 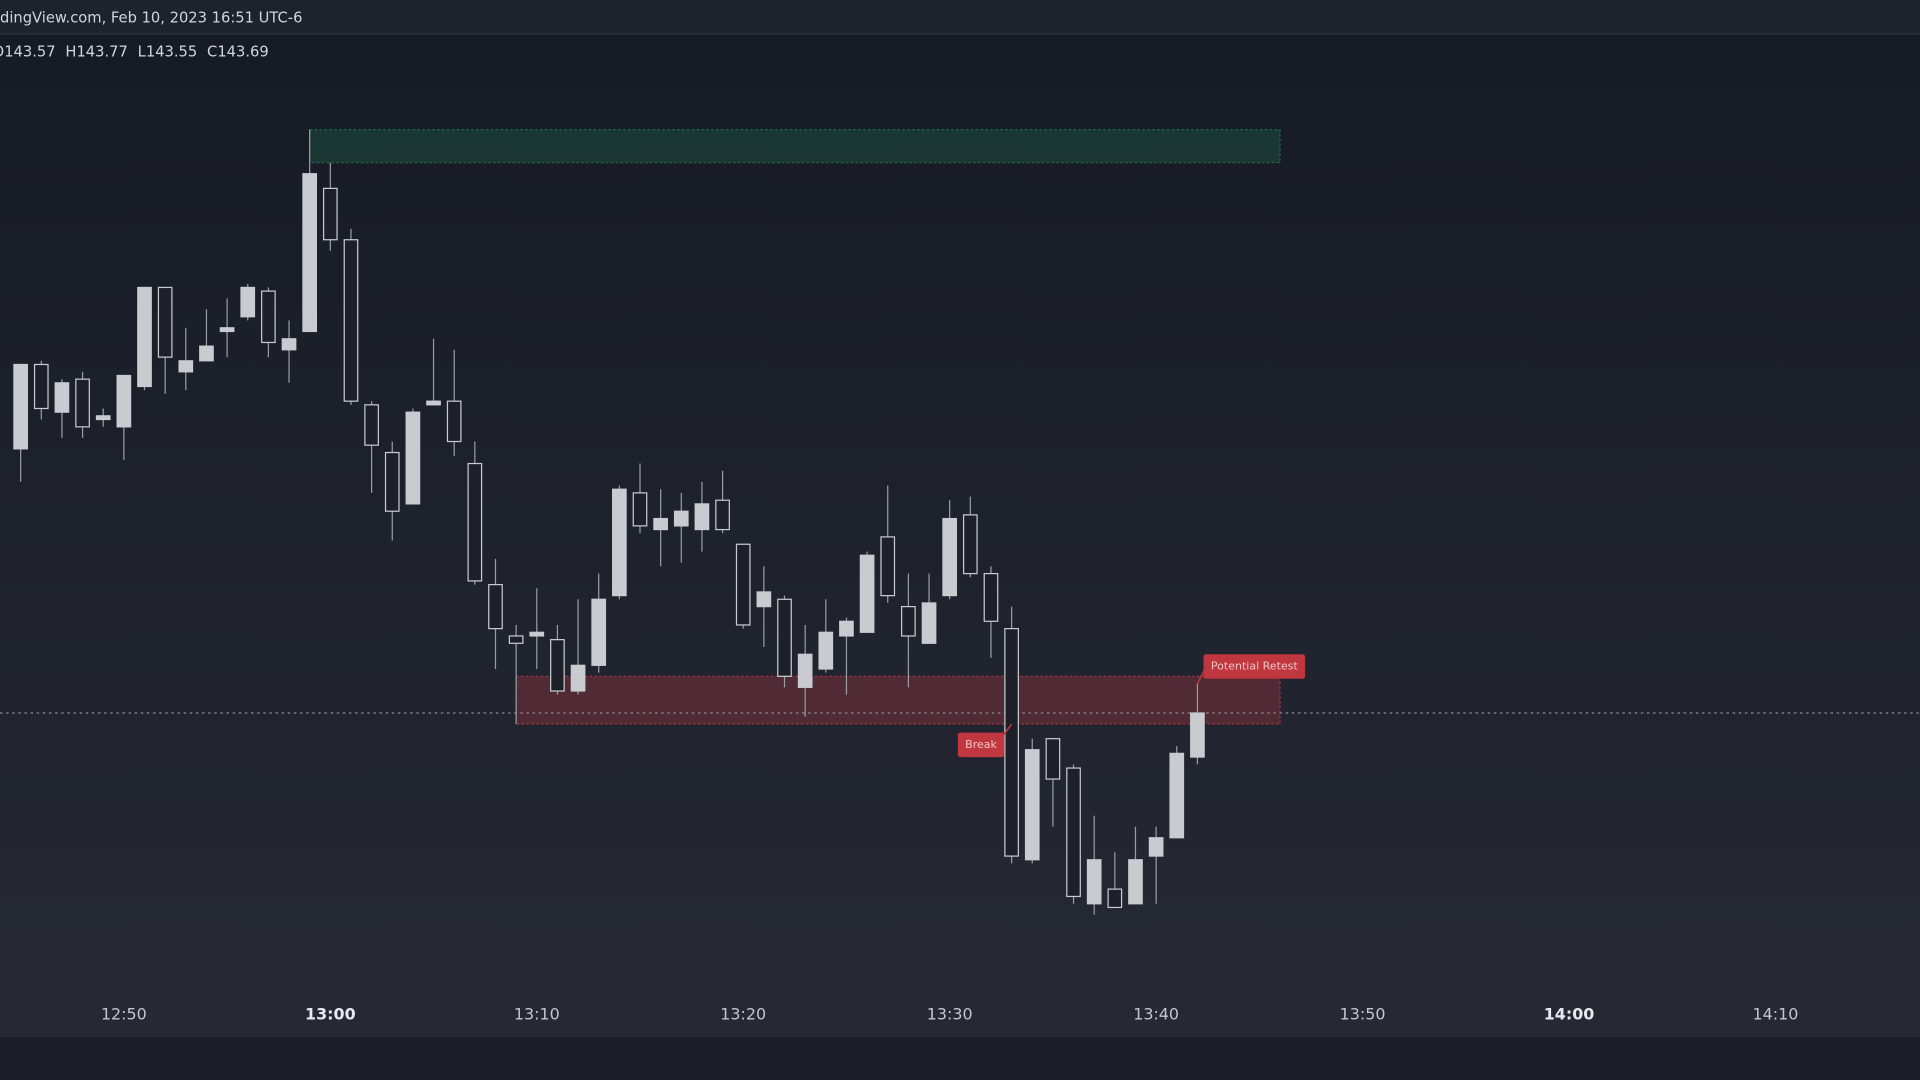 What do you see at coordinates (960, 17) in the screenshot?
I see `header-bar` at bounding box center [960, 17].